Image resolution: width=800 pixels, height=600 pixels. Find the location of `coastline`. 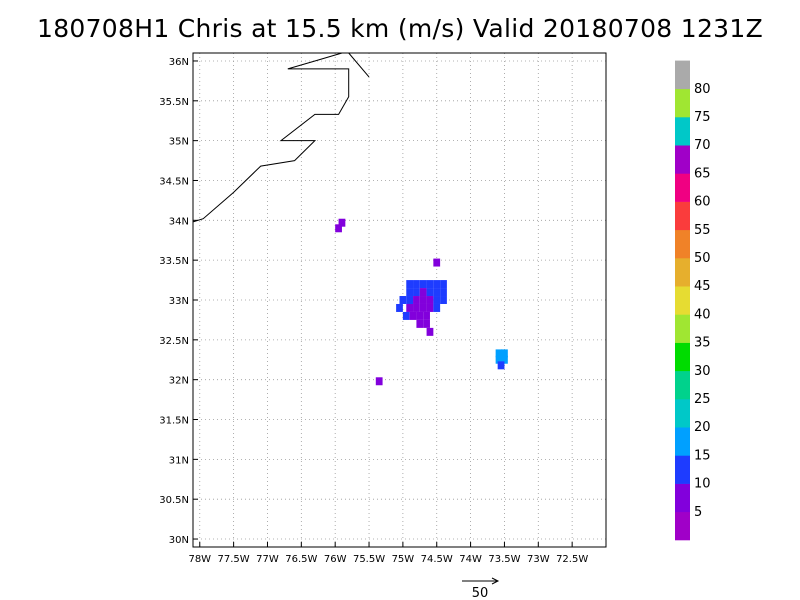

coastline is located at coordinates (281, 137).